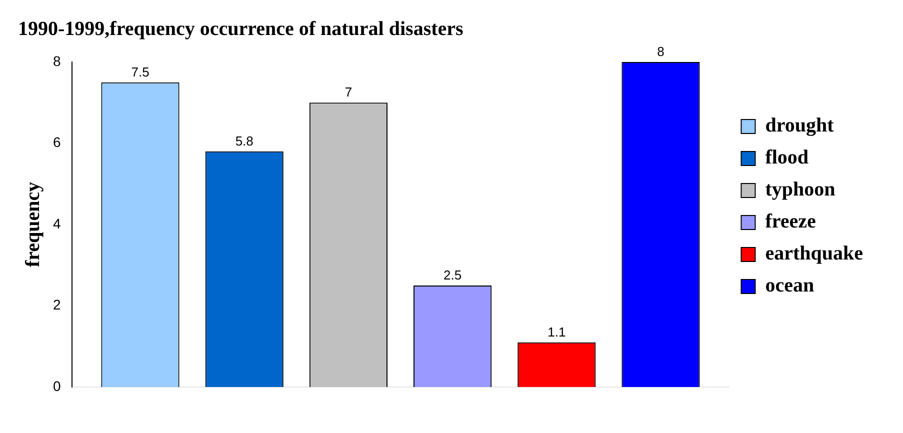  Describe the element at coordinates (56, 386) in the screenshot. I see `y-tick-label: 0` at that location.